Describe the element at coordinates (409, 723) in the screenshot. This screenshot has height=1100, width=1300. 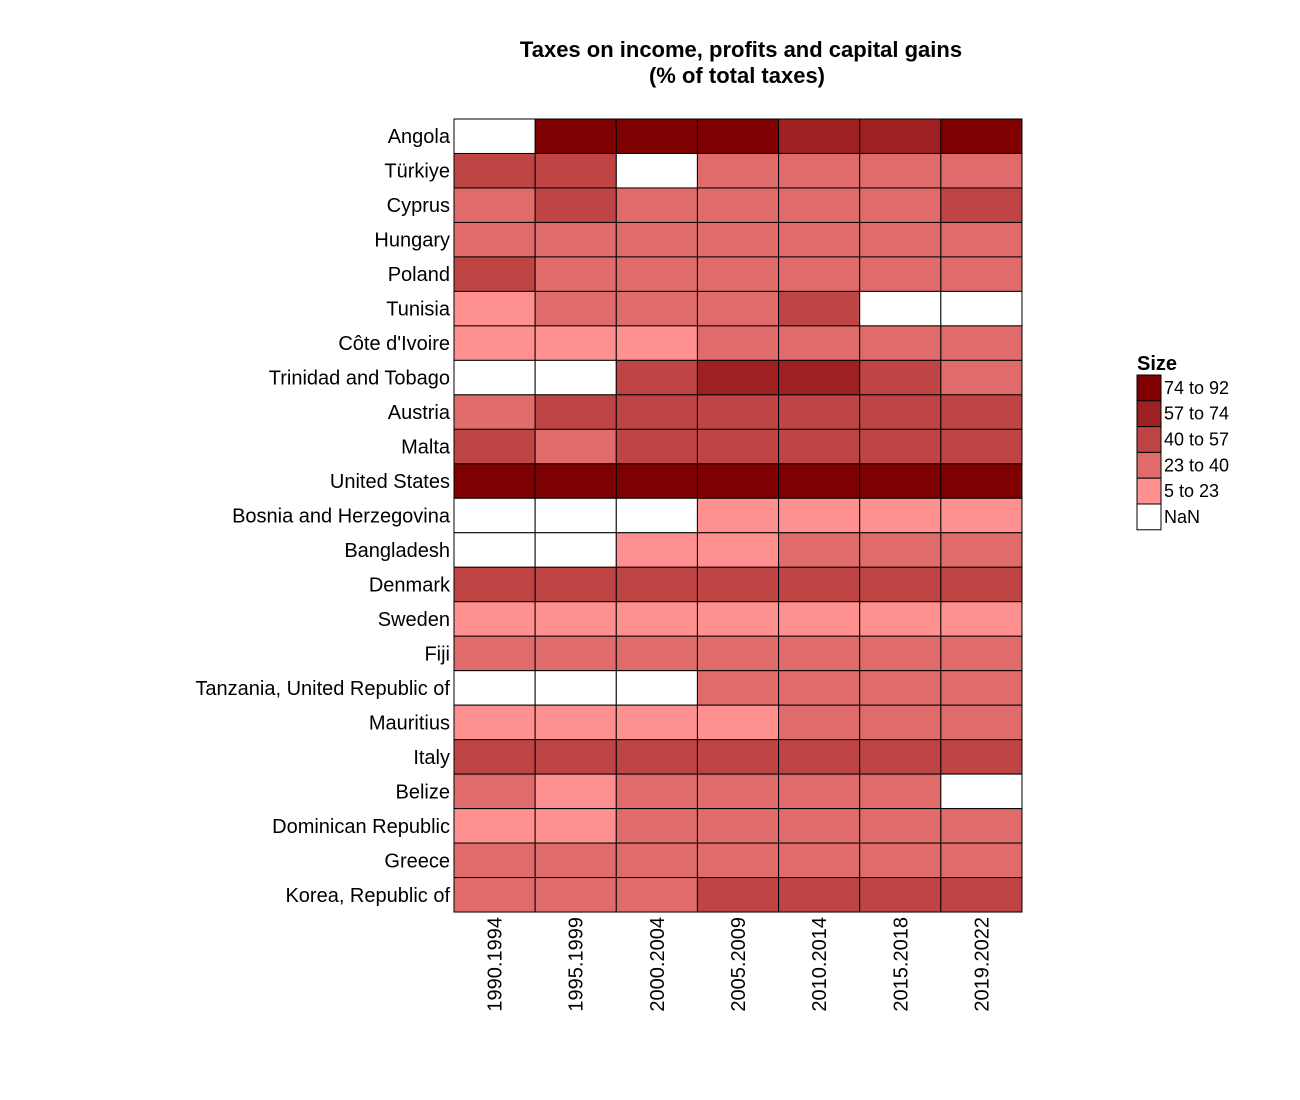
I see `y-tick-label: Mauritius` at that location.